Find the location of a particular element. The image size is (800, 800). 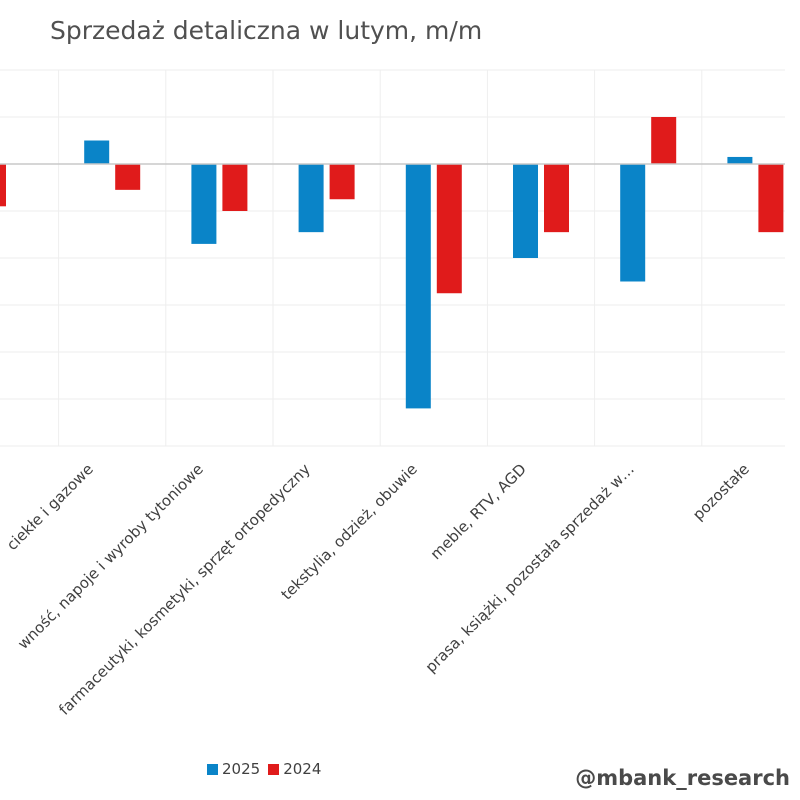

category-label: meble, RTV, AGD is located at coordinates (478, 511).